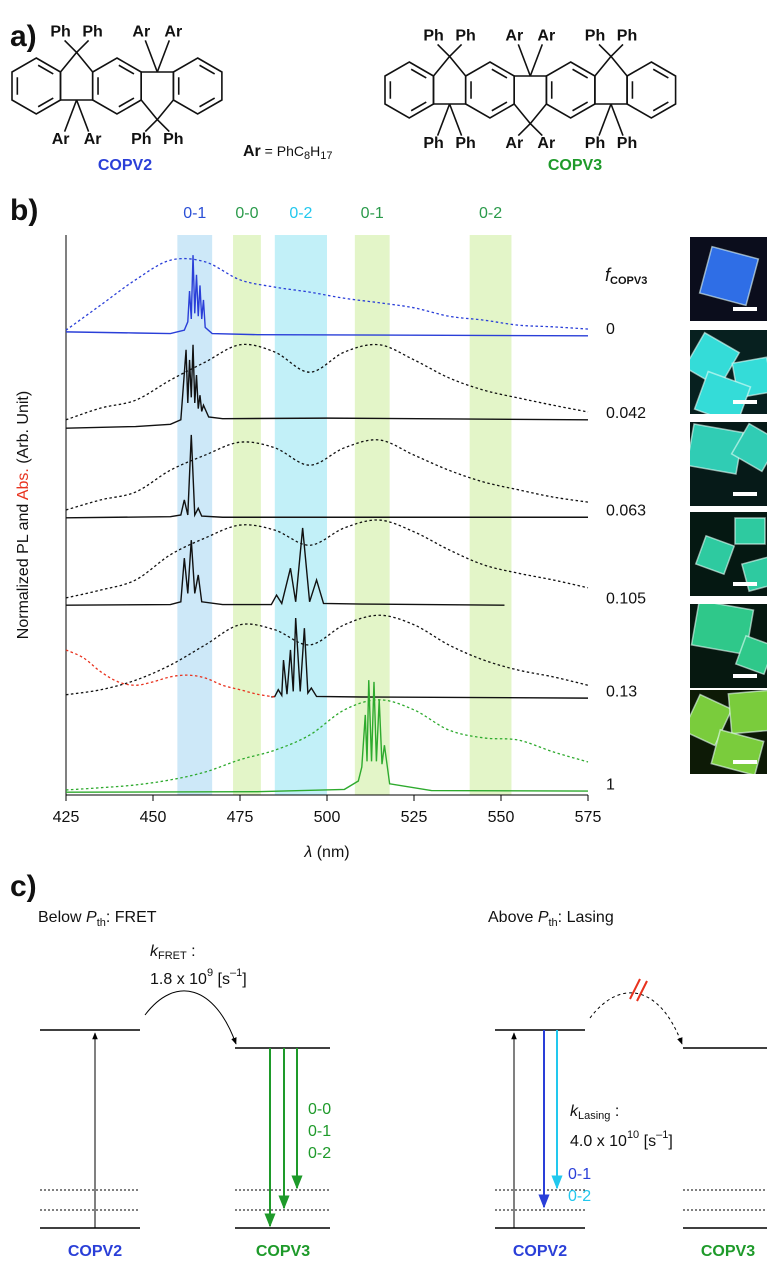 The image size is (767, 1263). Describe the element at coordinates (244, 979) in the screenshot. I see `rate-unit-end: ]` at that location.